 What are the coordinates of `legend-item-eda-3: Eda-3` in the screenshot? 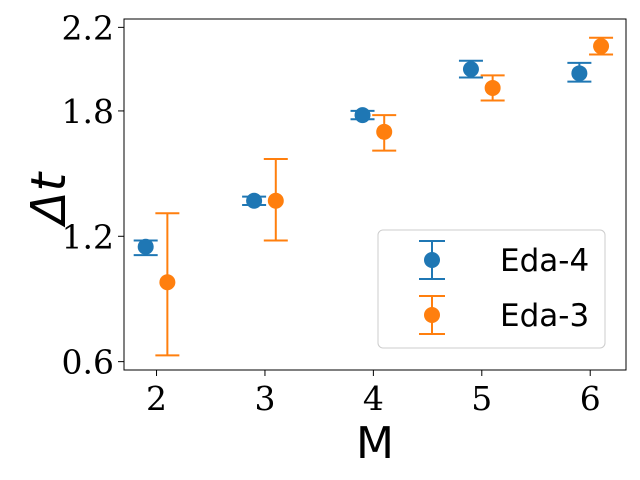 It's located at (504, 315).